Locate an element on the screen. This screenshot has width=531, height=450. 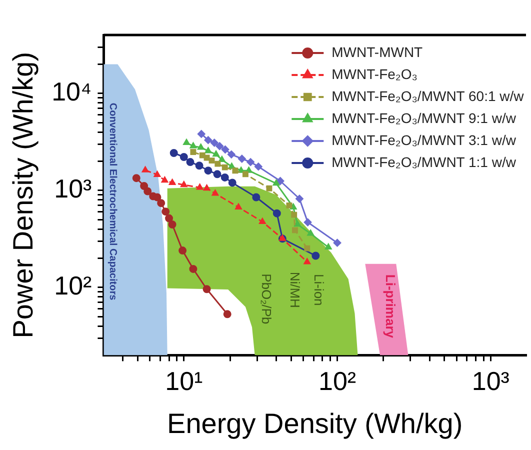
legend-label: MWNT-MWNT is located at coordinates (378, 52).